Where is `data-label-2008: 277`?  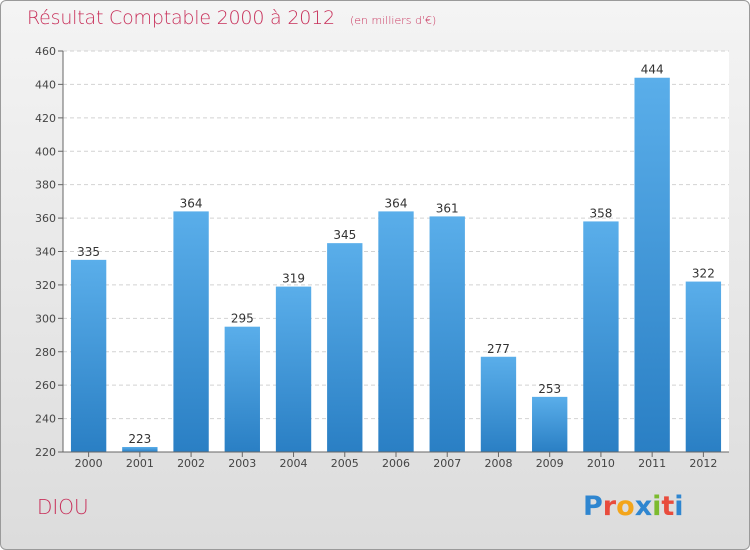
data-label-2008: 277 is located at coordinates (498, 349).